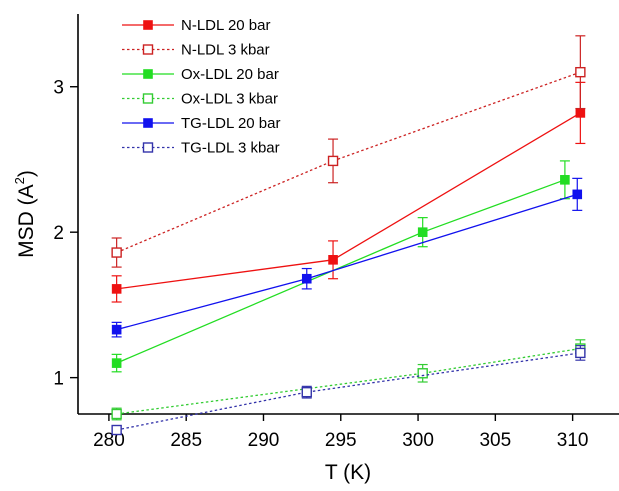 The image size is (619, 491). I want to click on legend-label: Ox-LDL 3 kbar, so click(229, 99).